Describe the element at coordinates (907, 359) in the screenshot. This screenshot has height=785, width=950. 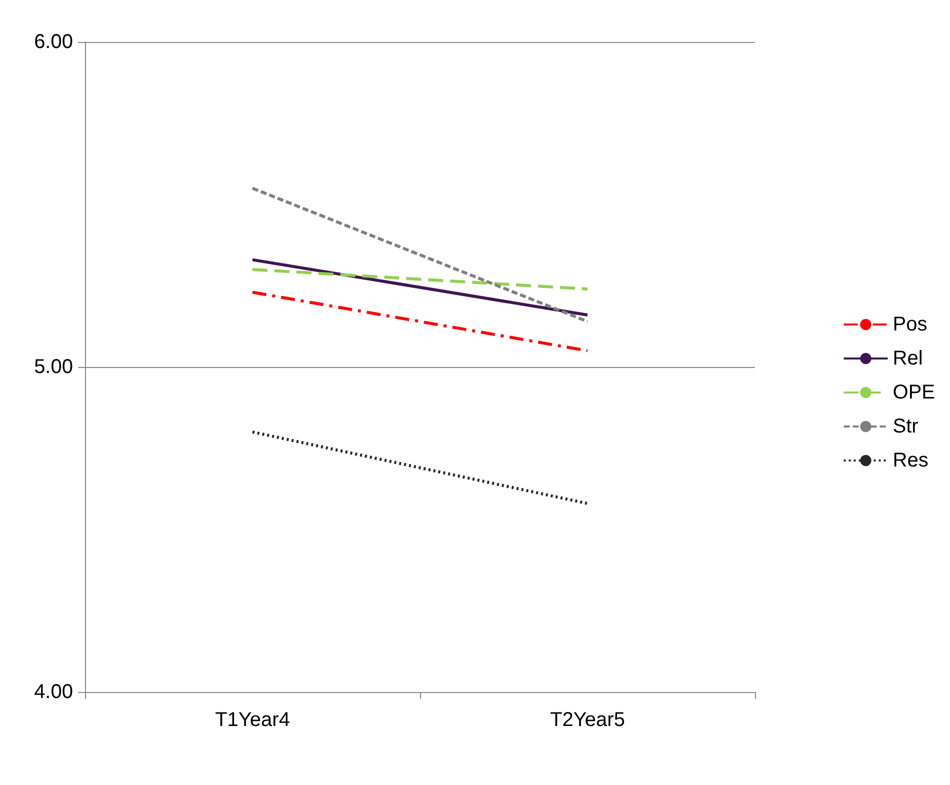
I see `legend-label: Rel` at that location.